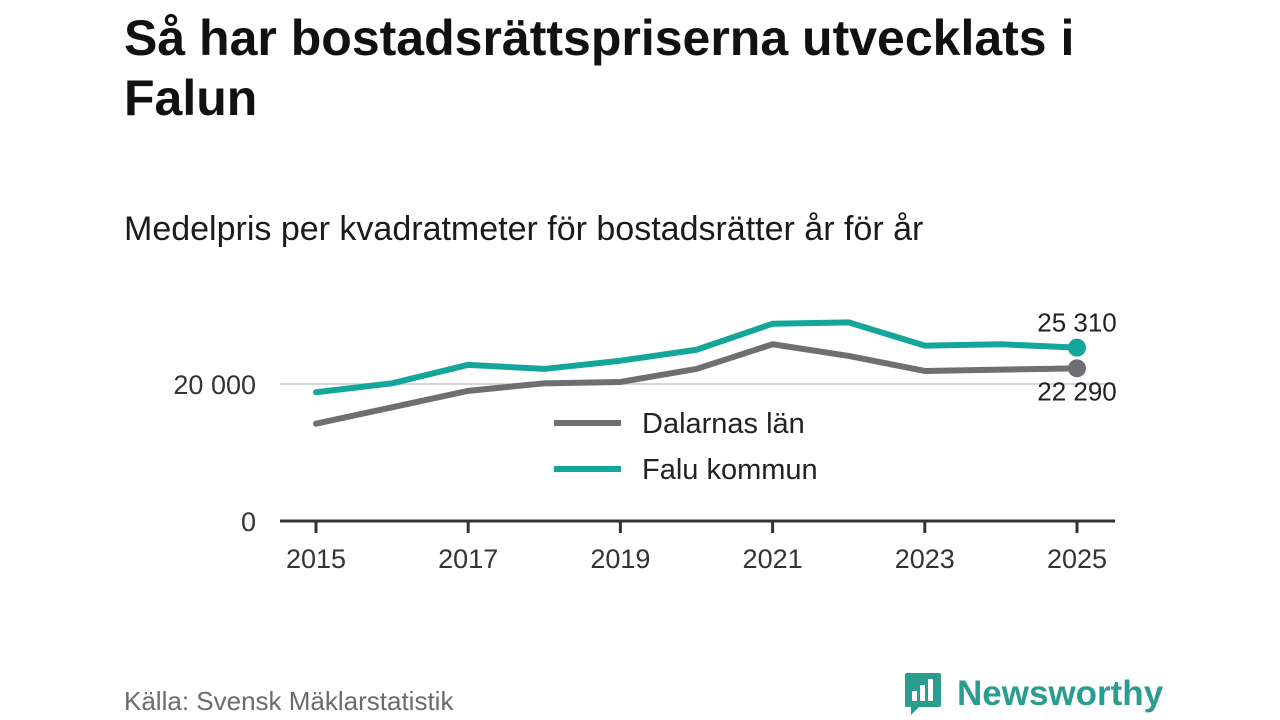 The width and height of the screenshot is (1280, 720). Describe the element at coordinates (214, 385) in the screenshot. I see `y-tick-label: 20 000` at that location.